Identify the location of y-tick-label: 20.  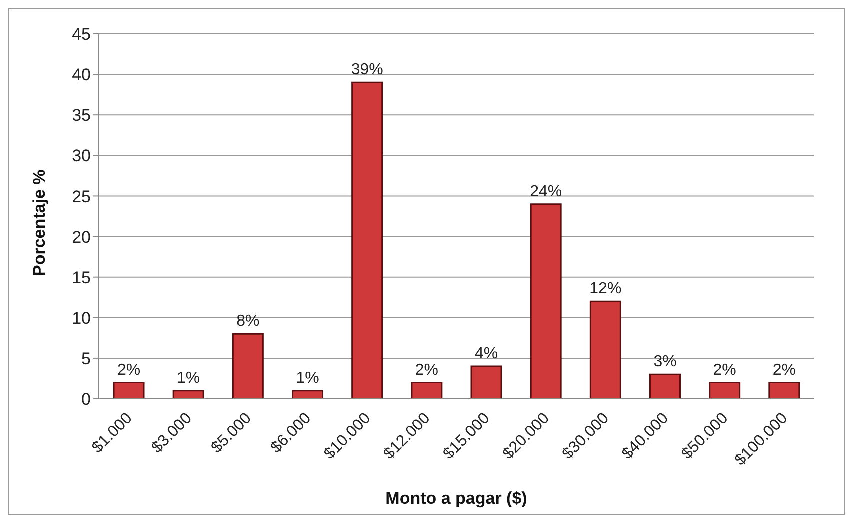
(81, 237).